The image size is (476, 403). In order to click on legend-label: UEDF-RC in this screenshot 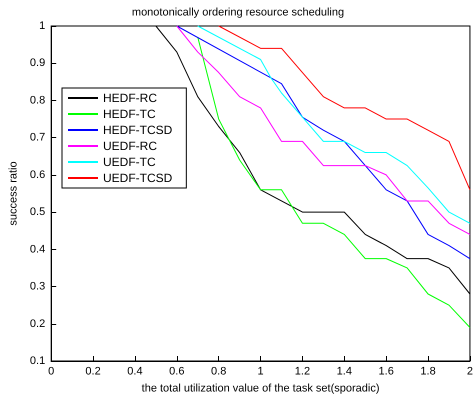, I will do `click(130, 146)`.